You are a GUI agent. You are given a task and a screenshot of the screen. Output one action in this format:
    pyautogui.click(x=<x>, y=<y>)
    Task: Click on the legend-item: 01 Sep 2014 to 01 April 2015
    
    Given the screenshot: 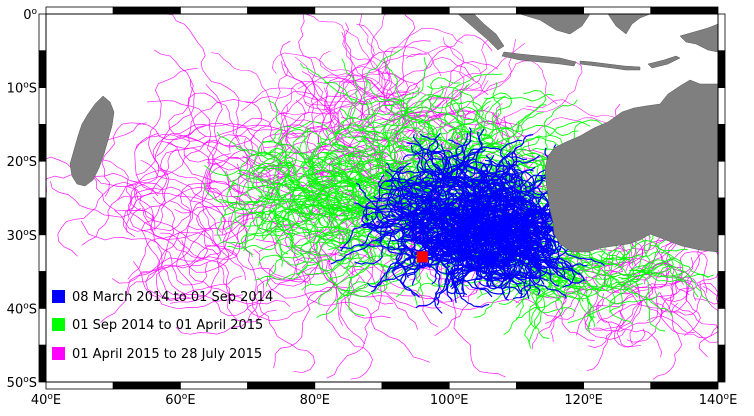 What is the action you would take?
    pyautogui.click(x=157, y=325)
    